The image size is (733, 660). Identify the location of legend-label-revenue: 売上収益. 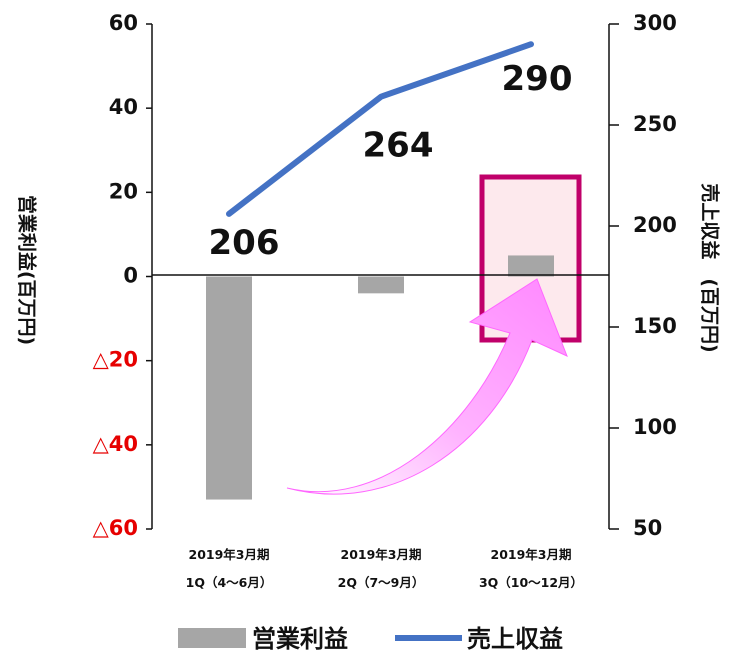
(515, 639).